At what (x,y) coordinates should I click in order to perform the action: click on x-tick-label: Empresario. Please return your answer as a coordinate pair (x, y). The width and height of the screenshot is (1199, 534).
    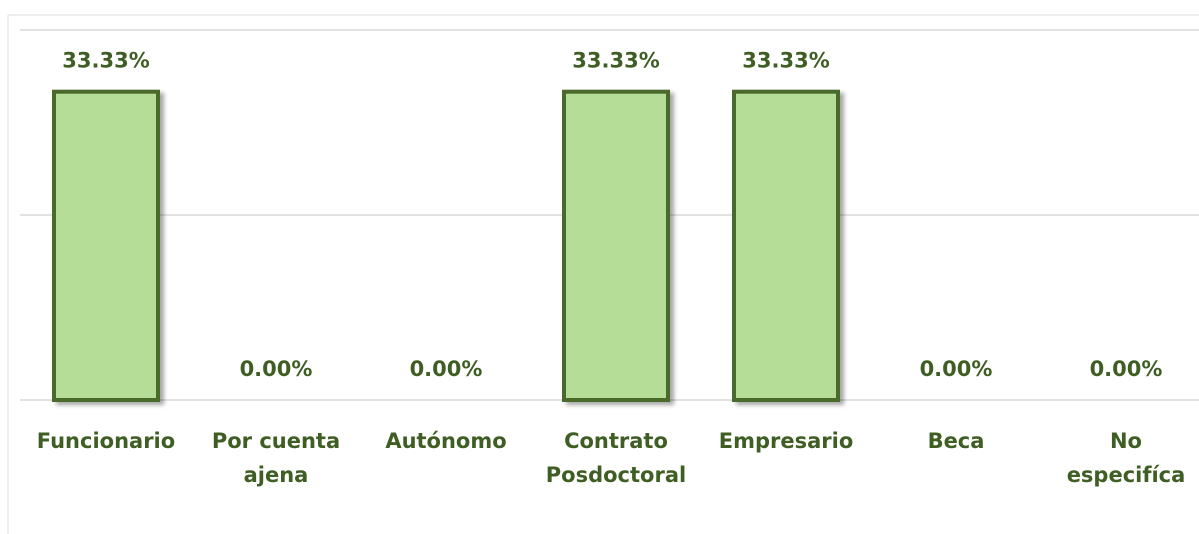
    Looking at the image, I should click on (786, 441).